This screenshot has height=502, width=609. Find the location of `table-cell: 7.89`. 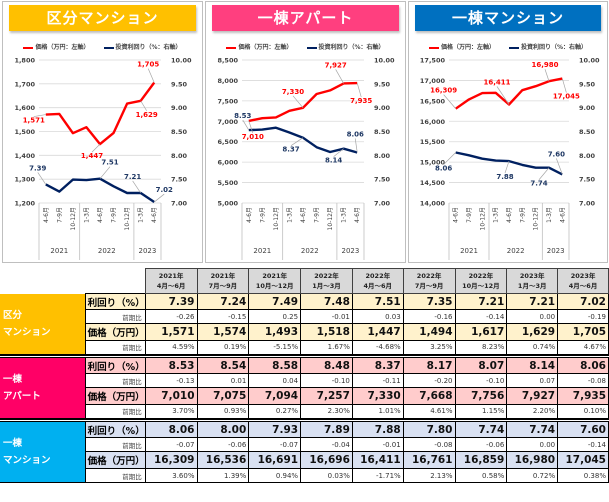

table-cell: 7.89 is located at coordinates (326, 429).